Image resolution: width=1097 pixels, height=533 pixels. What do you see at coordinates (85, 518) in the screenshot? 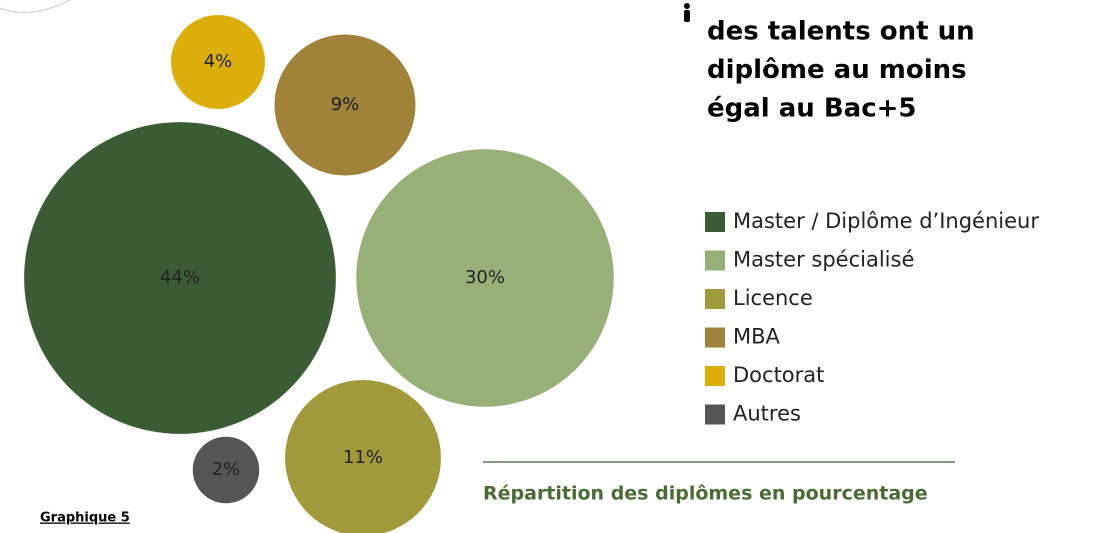
I see `caption: Graphique 5` at bounding box center [85, 518].